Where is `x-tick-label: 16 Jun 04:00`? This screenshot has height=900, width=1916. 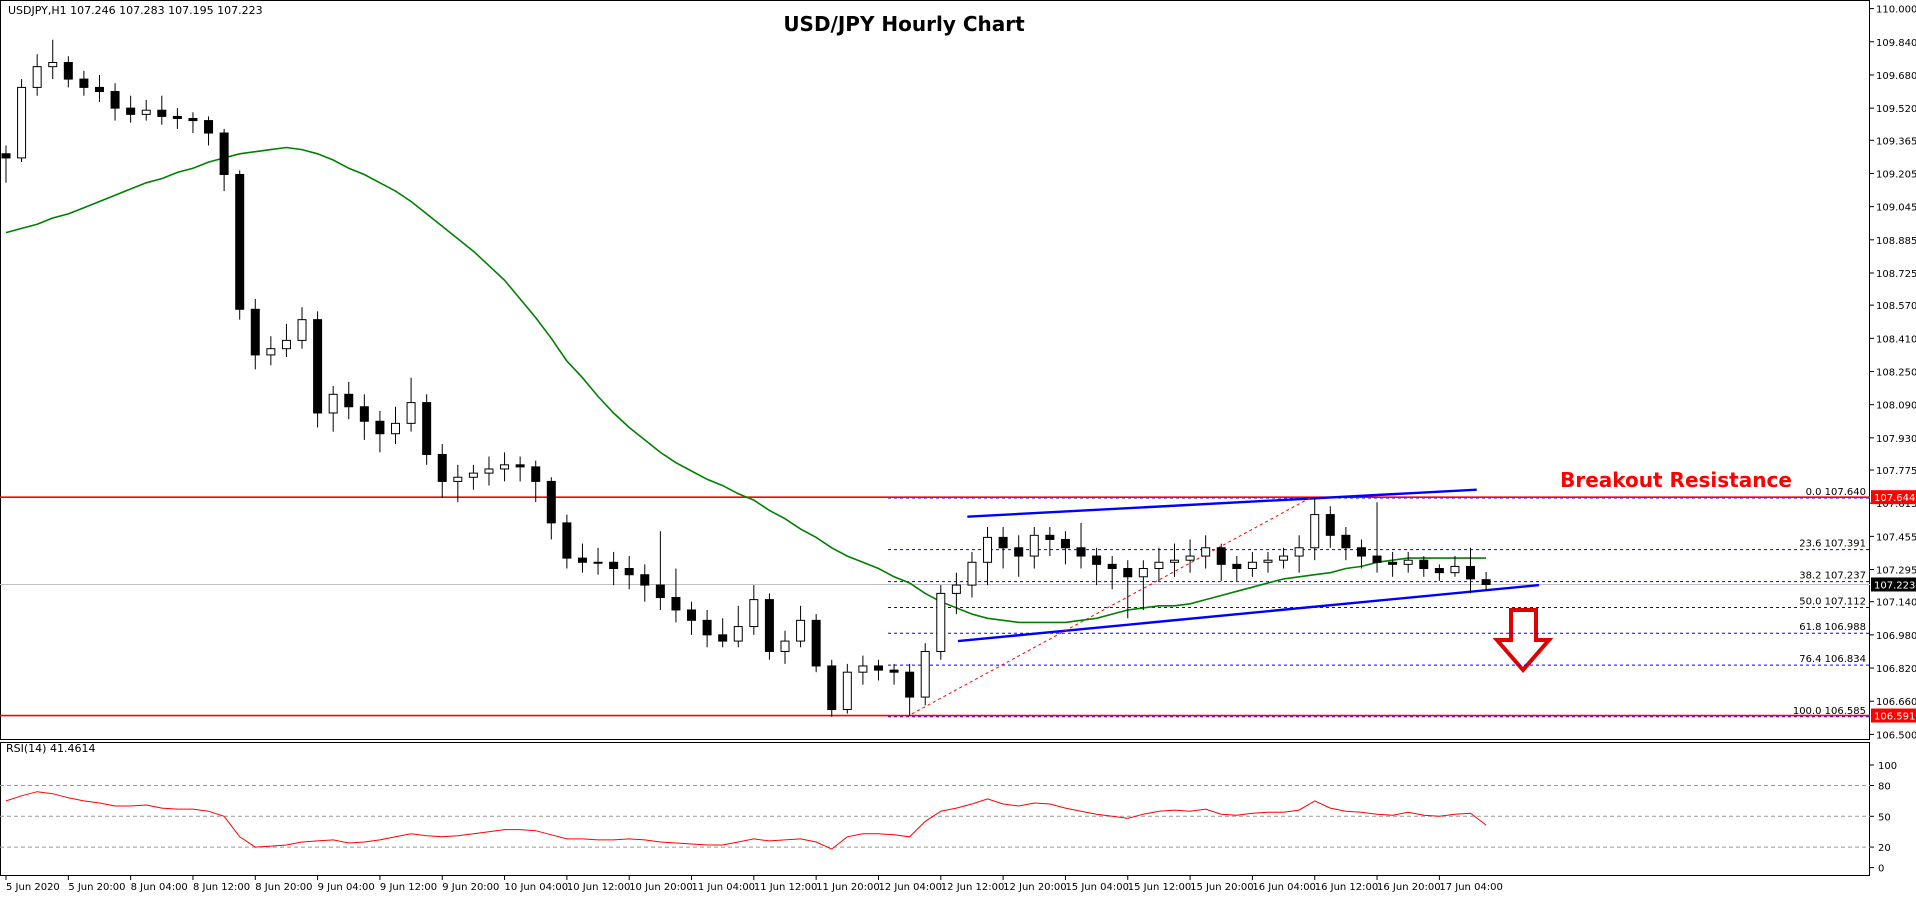
x-tick-label: 16 Jun 04:00 is located at coordinates (1284, 887).